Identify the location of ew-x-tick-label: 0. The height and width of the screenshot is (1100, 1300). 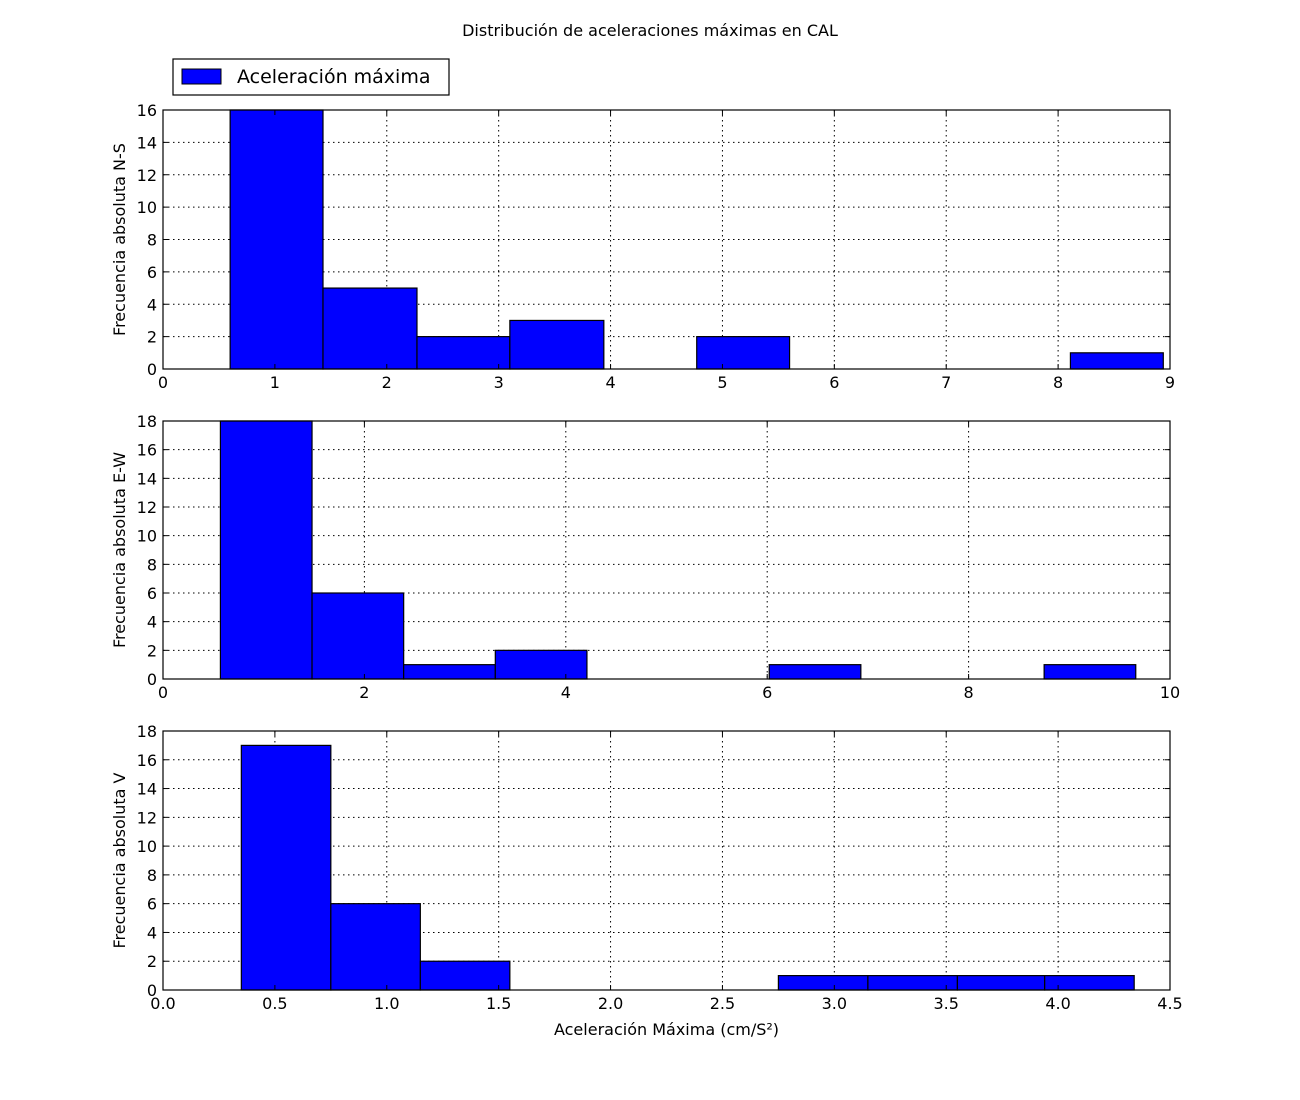
(163, 692).